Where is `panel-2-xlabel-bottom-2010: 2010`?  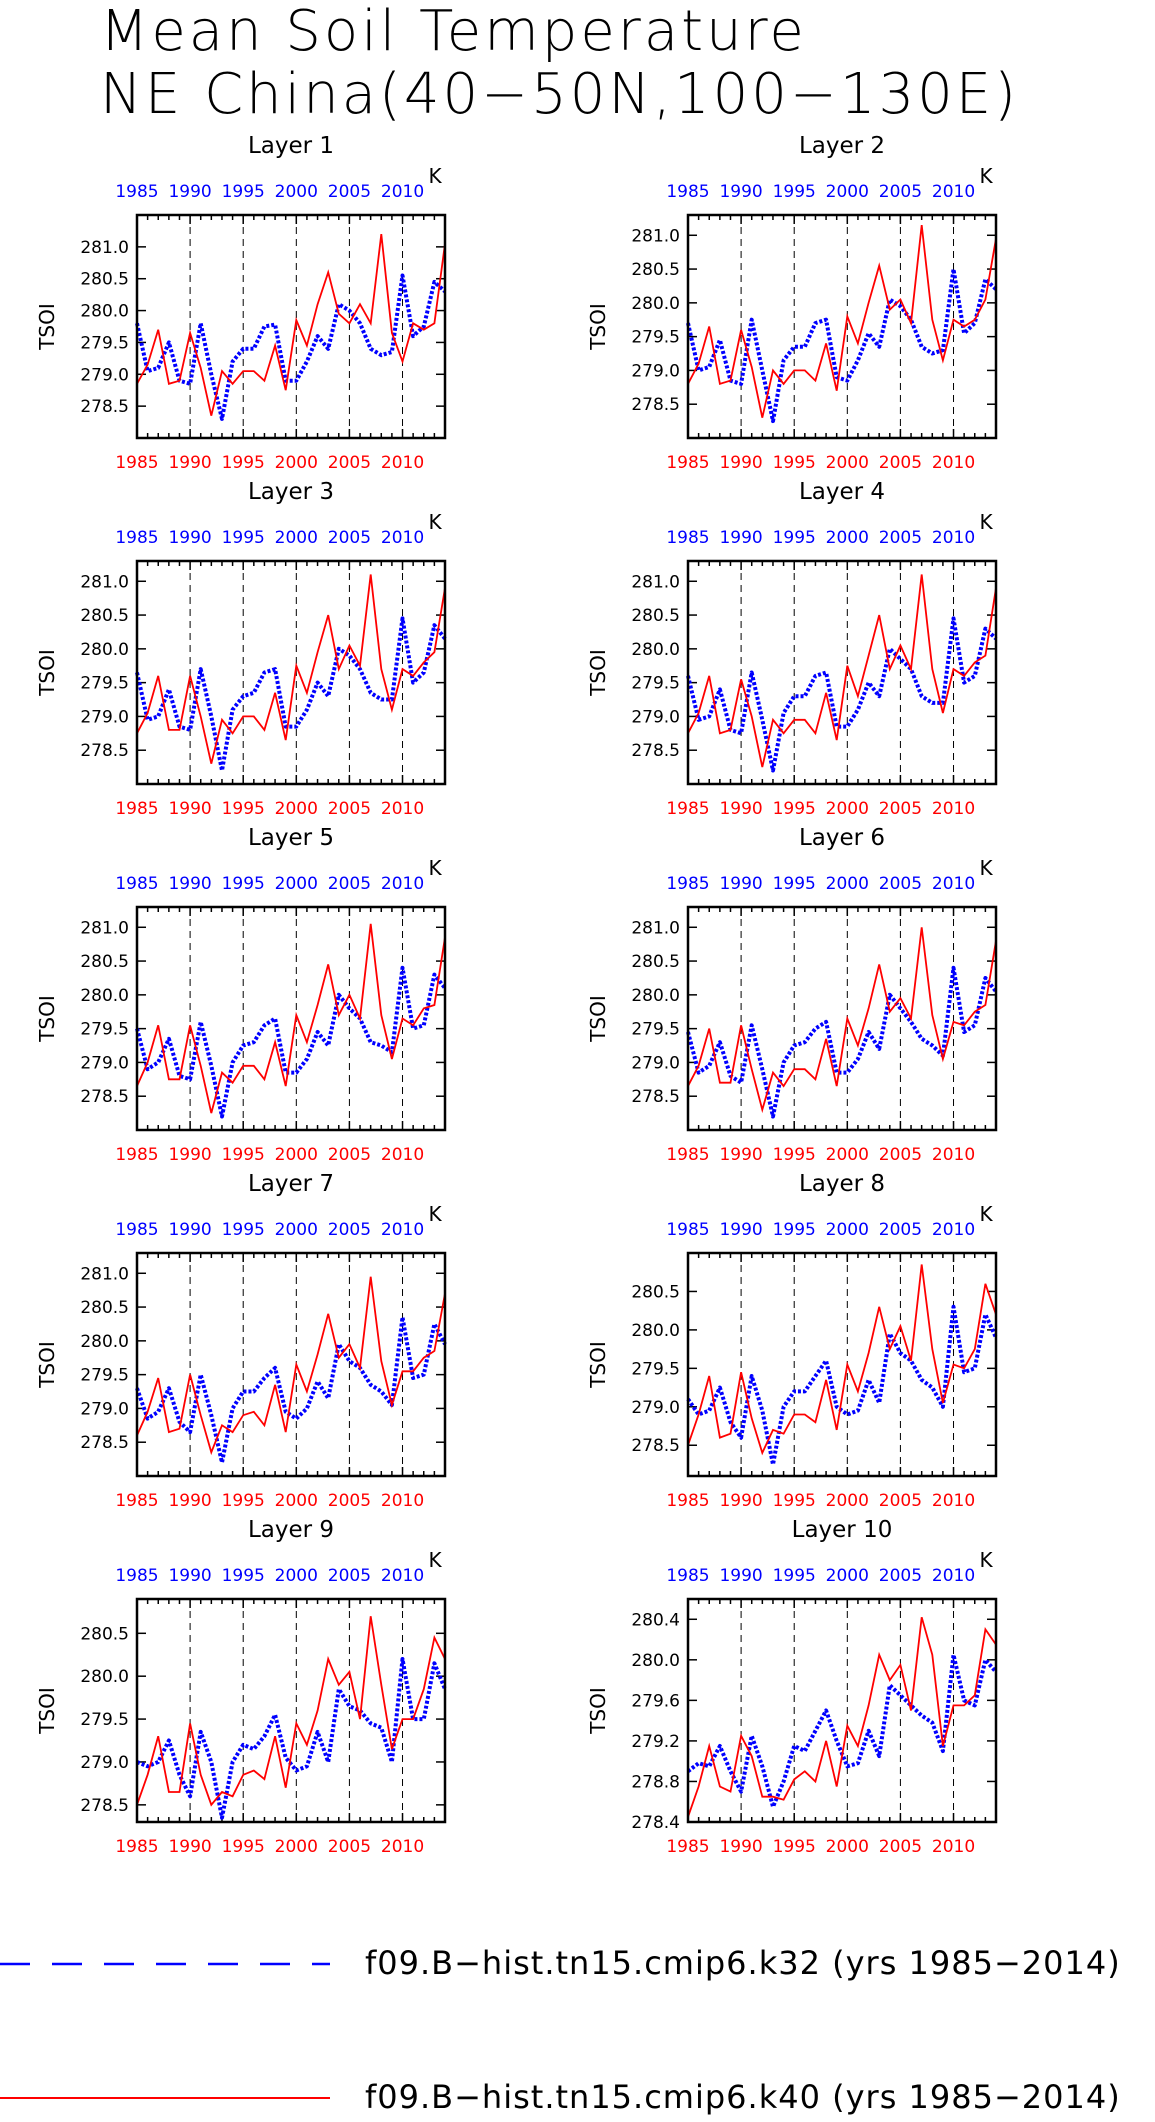 panel-2-xlabel-bottom-2010: 2010 is located at coordinates (953, 463).